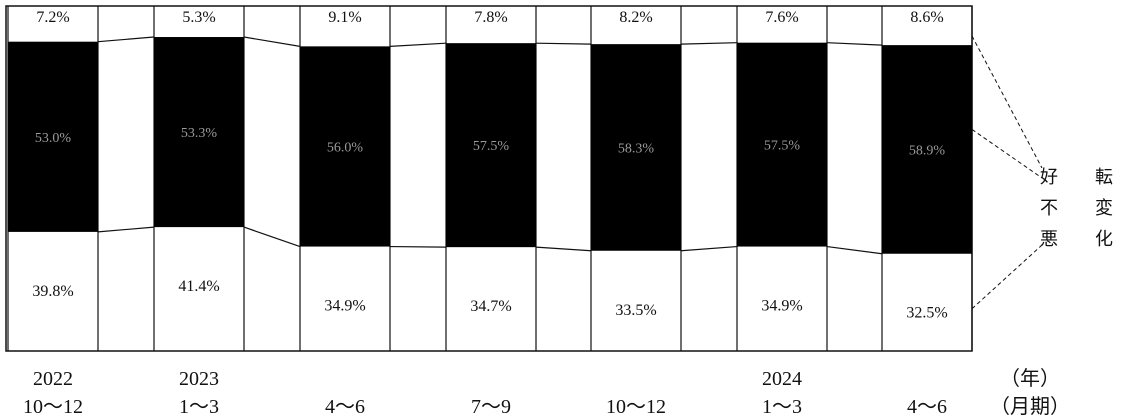 Image resolution: width=1130 pixels, height=419 pixels. Describe the element at coordinates (1049, 177) in the screenshot. I see `legend-char-a-0: 好` at that location.